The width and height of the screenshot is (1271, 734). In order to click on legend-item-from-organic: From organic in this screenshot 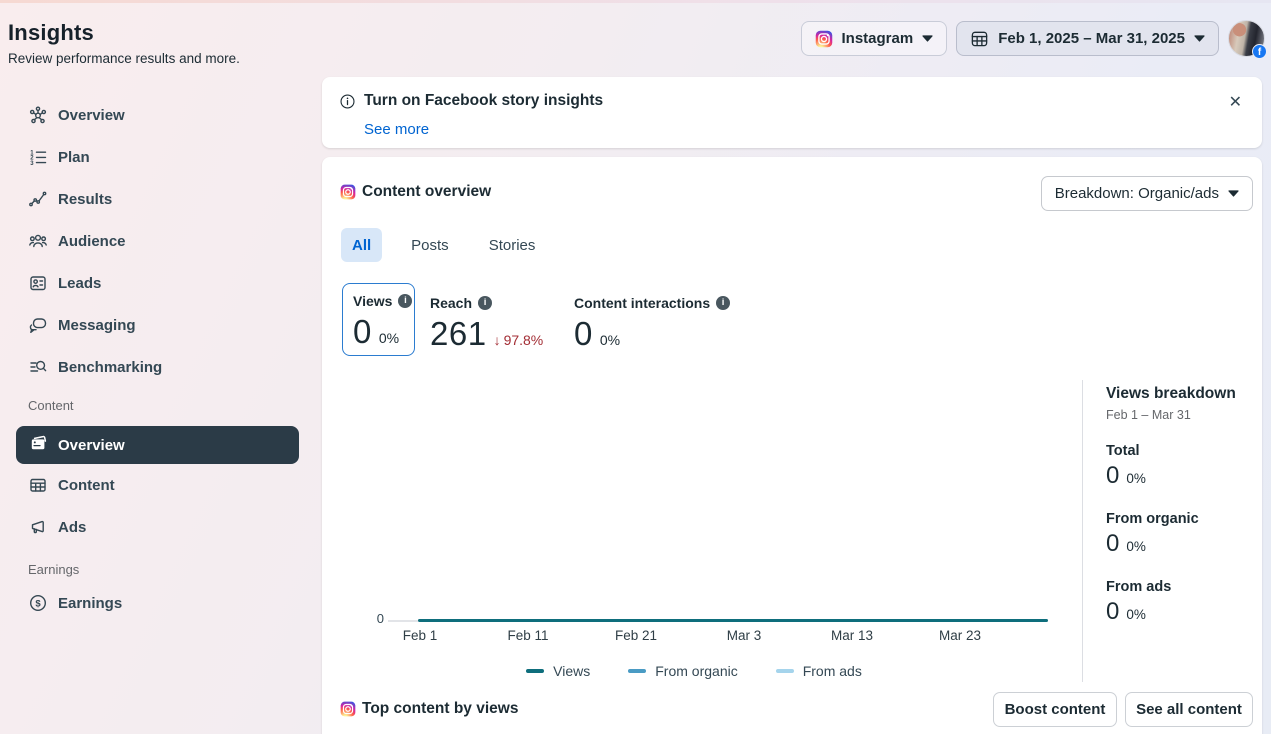, I will do `click(683, 671)`.